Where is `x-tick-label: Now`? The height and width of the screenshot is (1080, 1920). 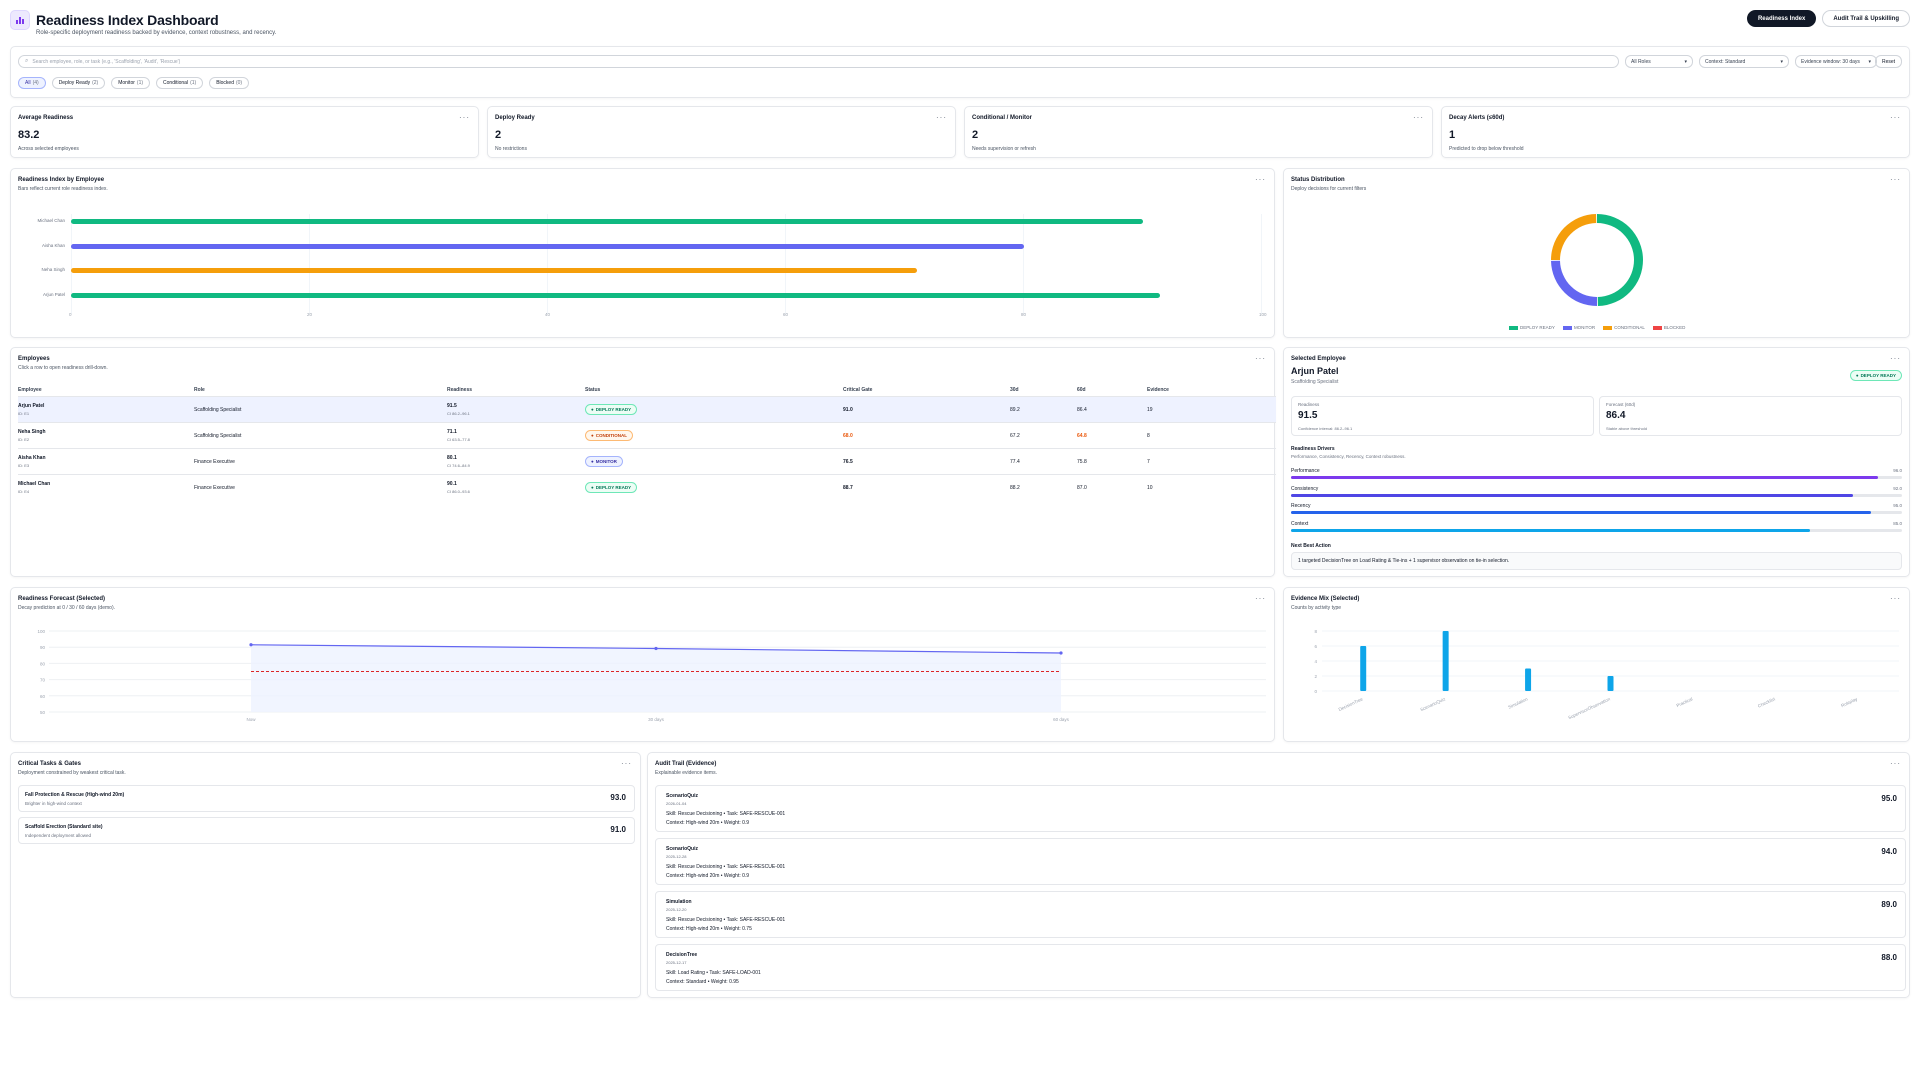
x-tick-label: Now is located at coordinates (251, 719).